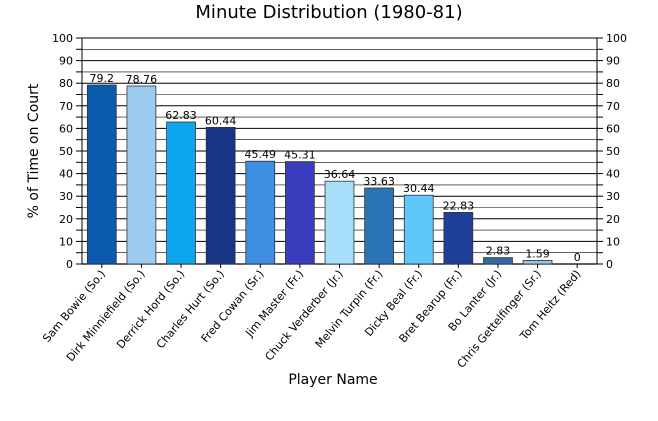 The image size is (658, 421). What do you see at coordinates (66, 128) in the screenshot?
I see `y-tick-label-left: 60` at bounding box center [66, 128].